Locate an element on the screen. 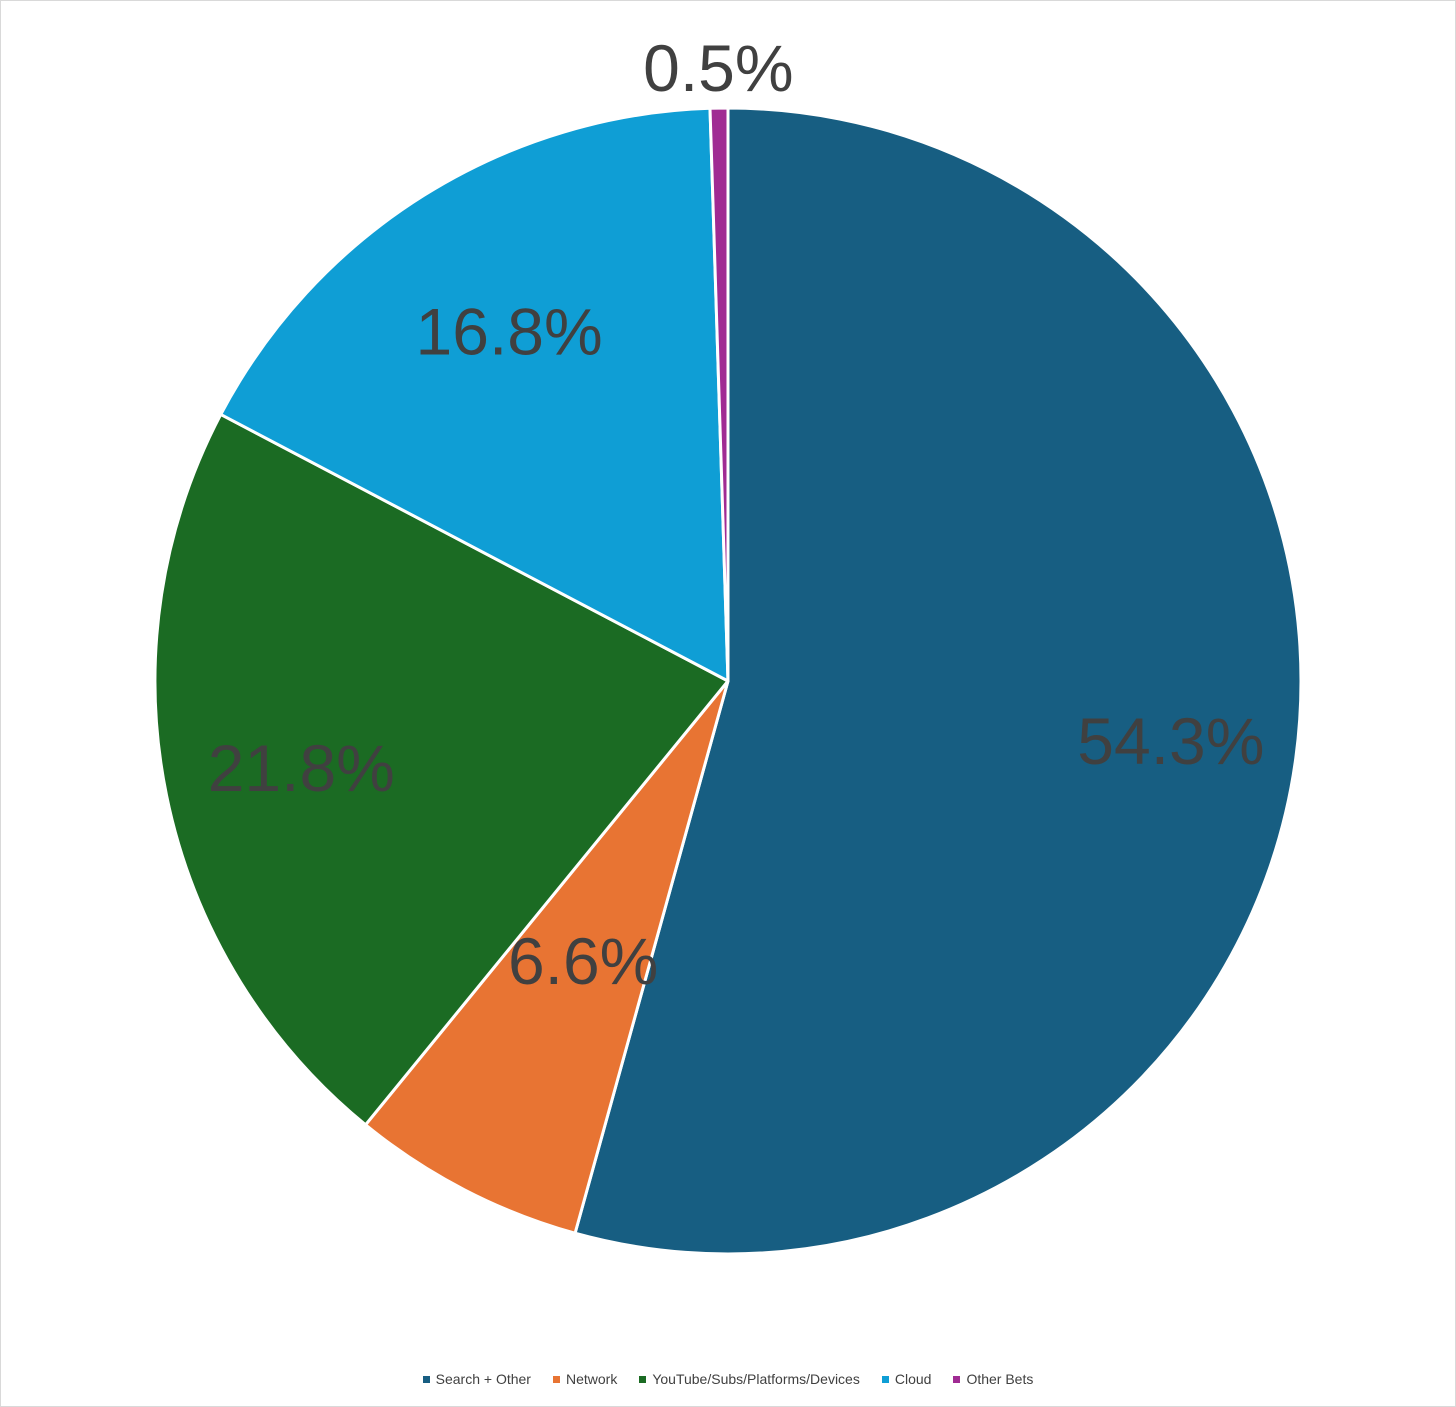 Image resolution: width=1456 pixels, height=1407 pixels. legend-item-other-bets: Other Bets is located at coordinates (993, 1379).